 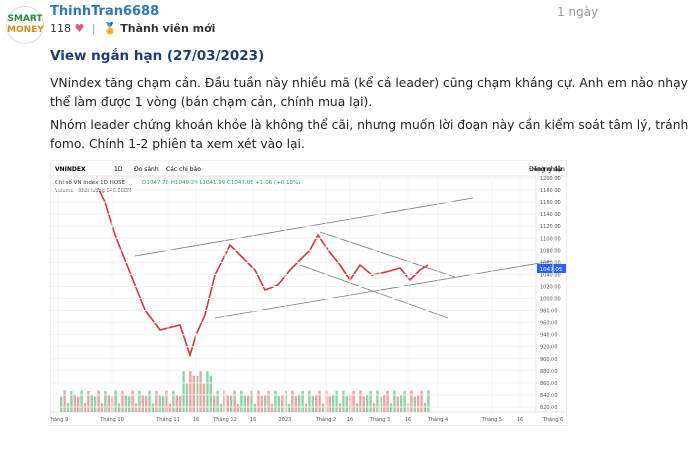 What do you see at coordinates (110, 28) in the screenshot?
I see `badge-icon: 🏅` at bounding box center [110, 28].